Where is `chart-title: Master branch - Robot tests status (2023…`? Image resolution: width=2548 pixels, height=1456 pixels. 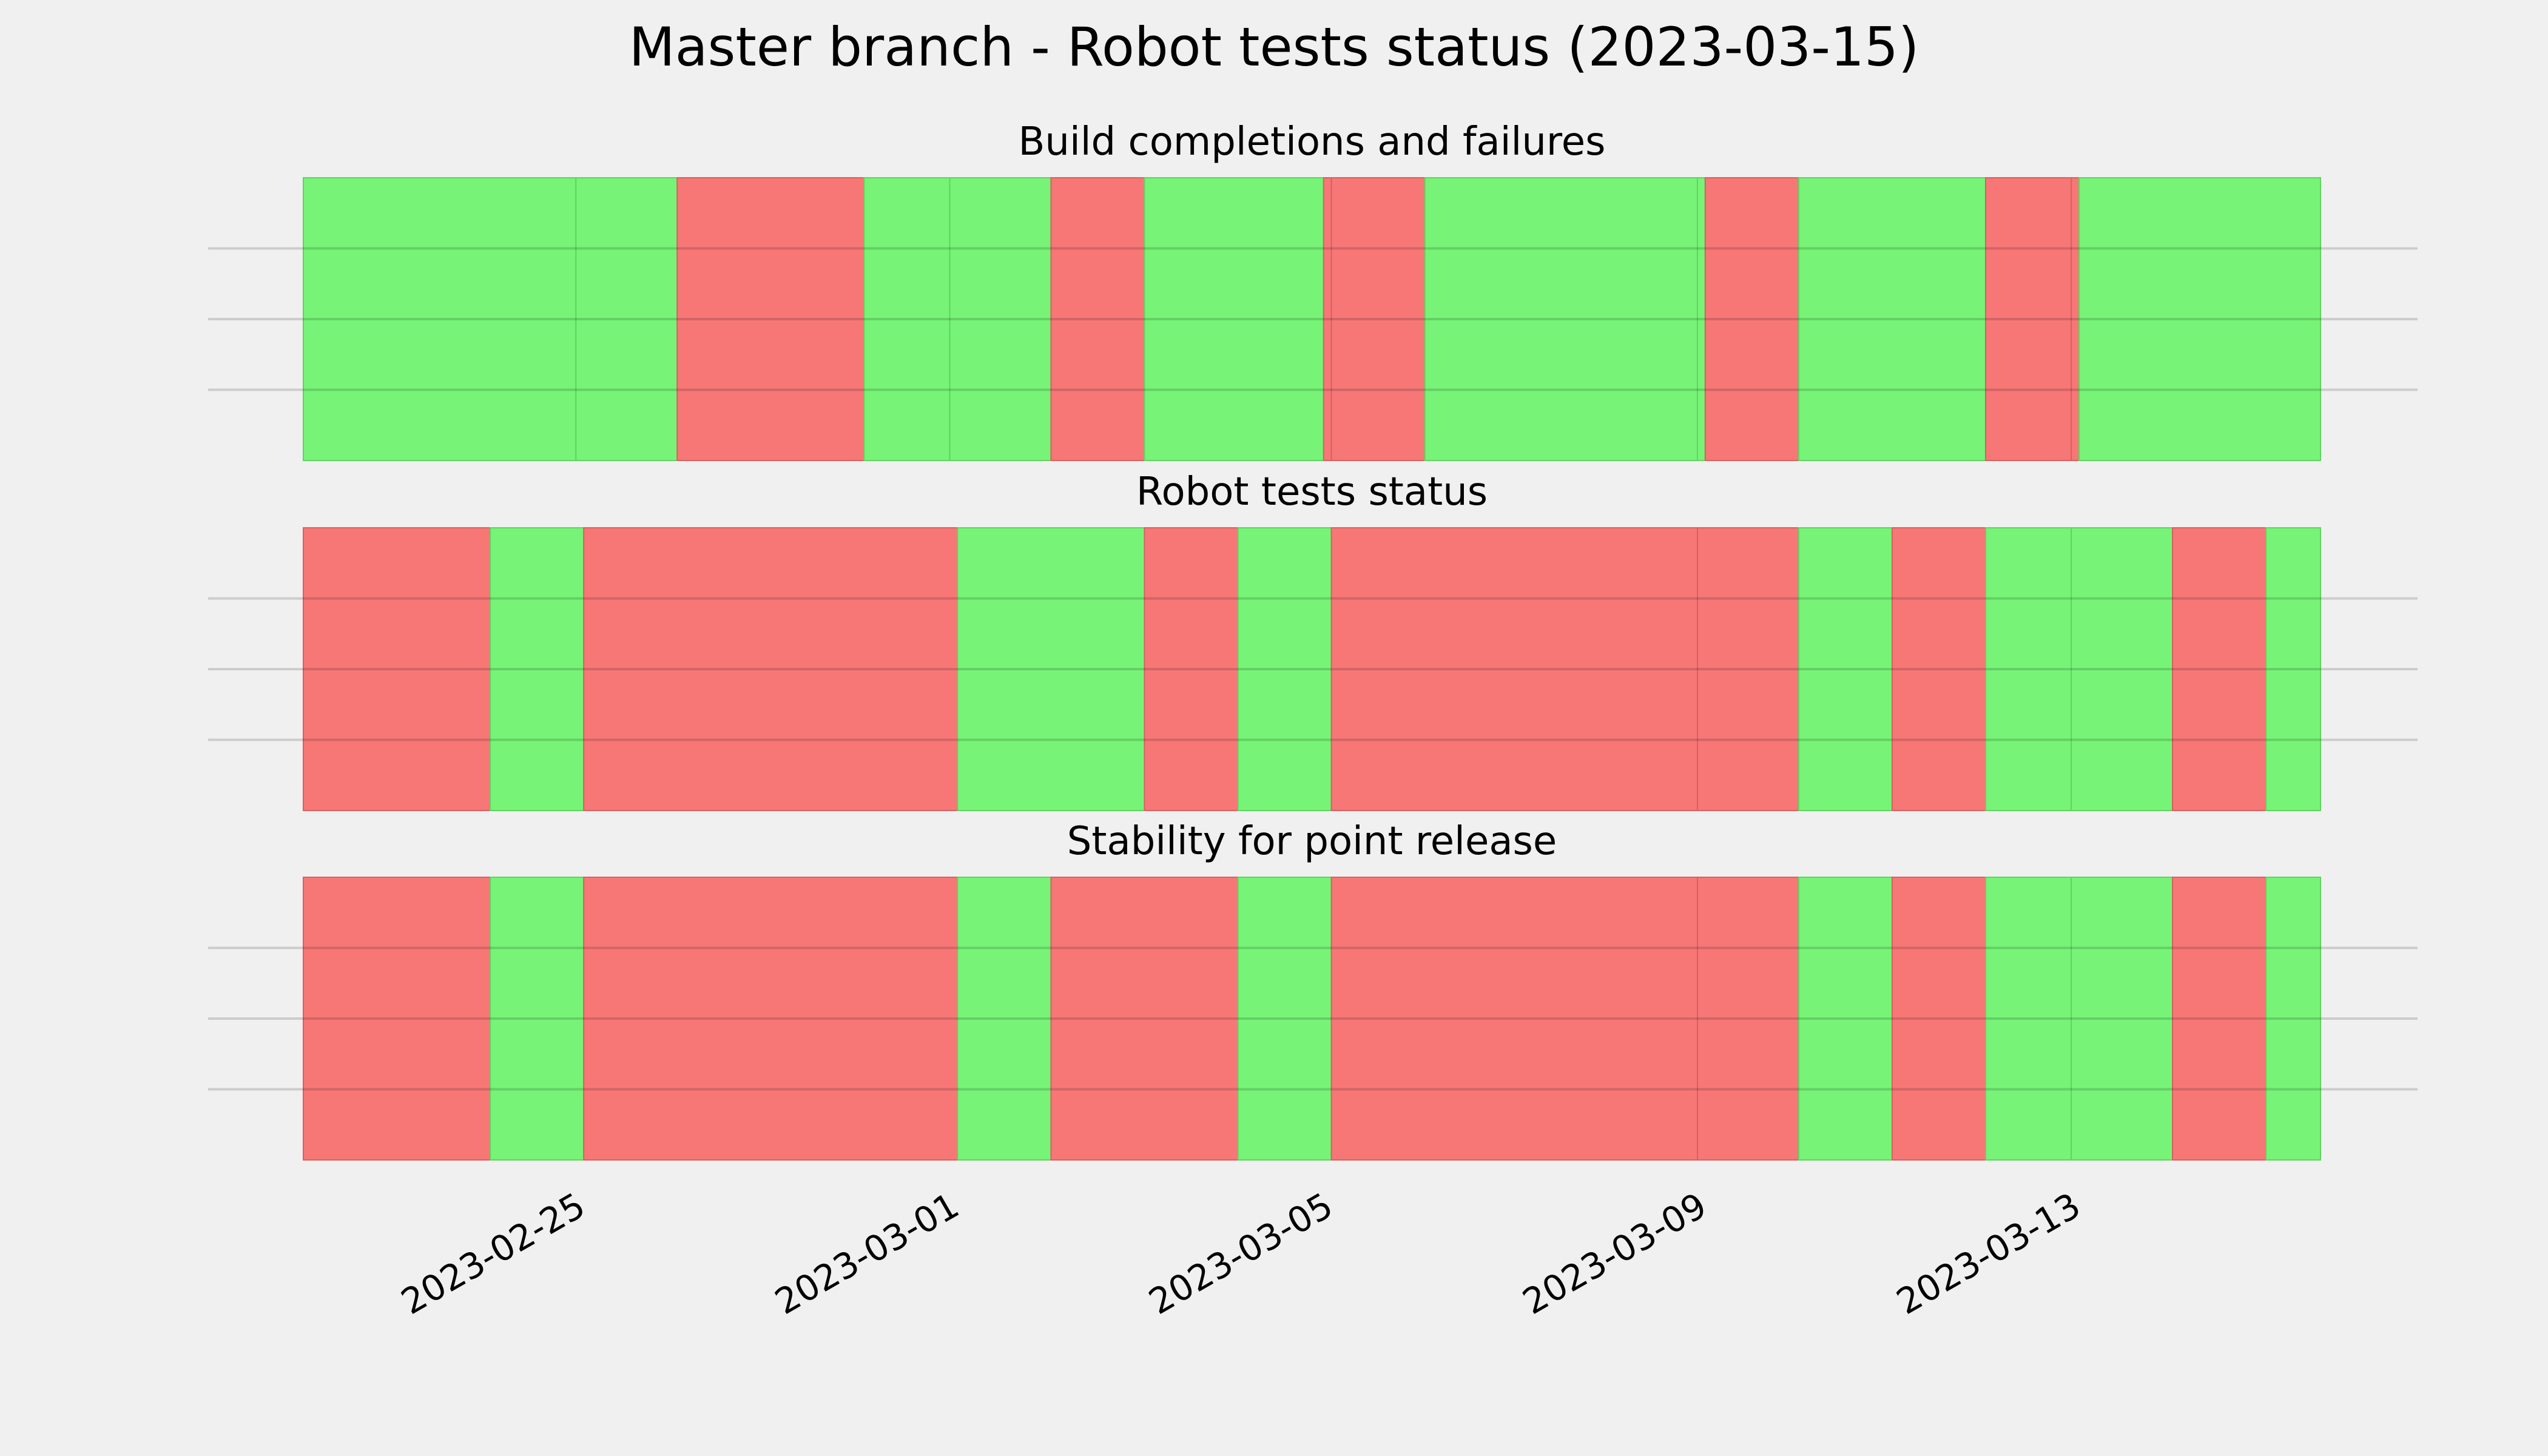 chart-title: Master branch - Robot tests status (2023… is located at coordinates (1274, 47).